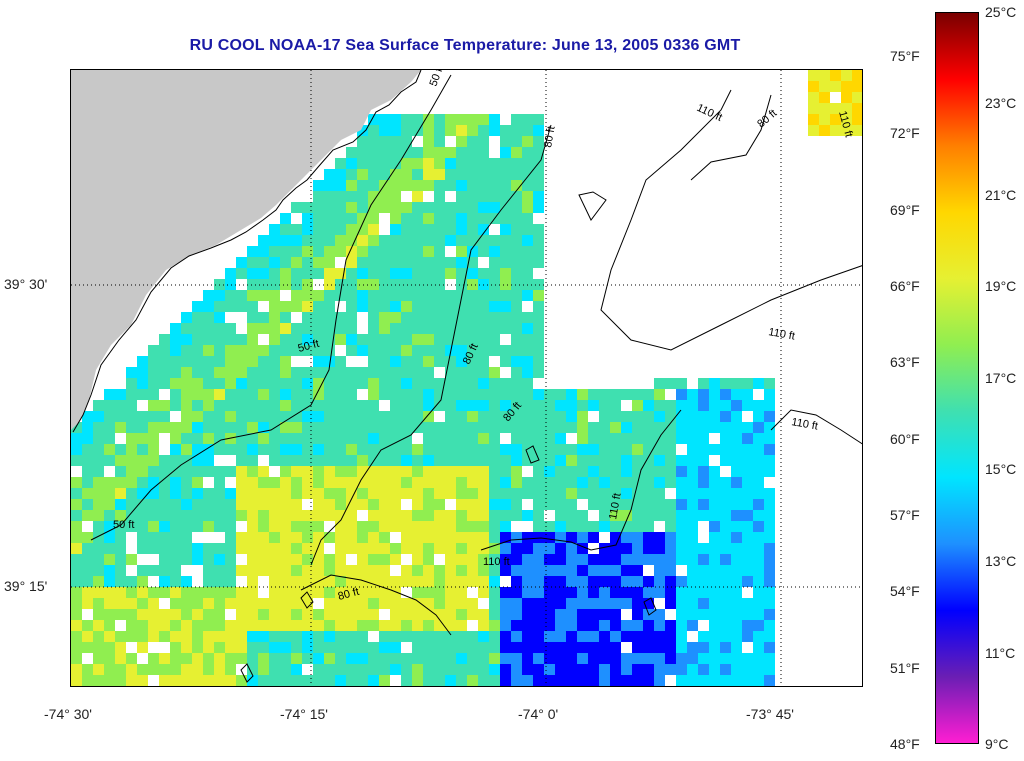 The width and height of the screenshot is (1024, 761). Describe the element at coordinates (1001, 286) in the screenshot. I see `colorbar-c-19: 19°C` at that location.